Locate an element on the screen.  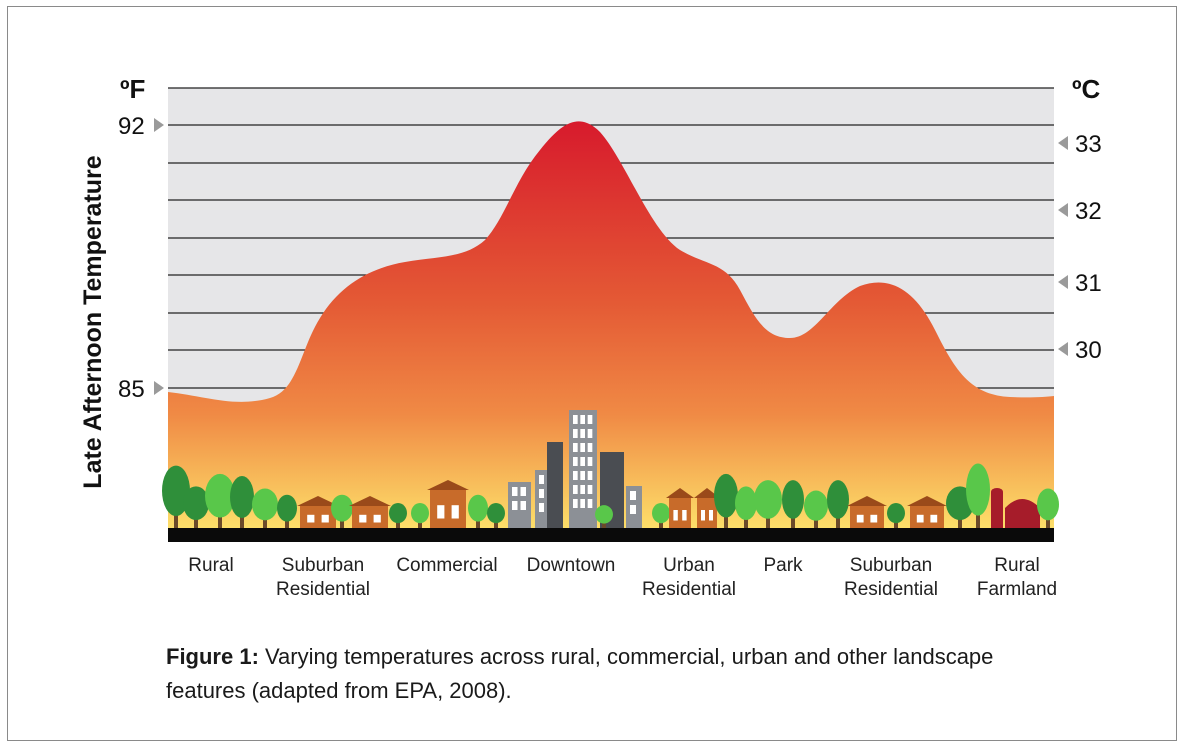
right-tick-33-arrow is located at coordinates (1063, 143).